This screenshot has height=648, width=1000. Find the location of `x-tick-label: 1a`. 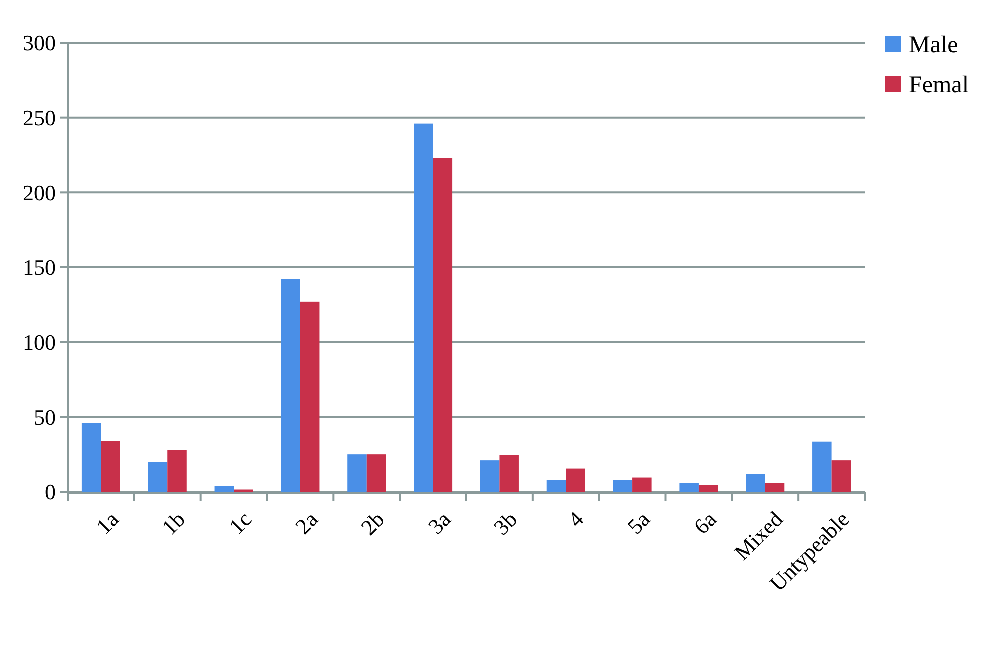

x-tick-label: 1a is located at coordinates (107, 523).